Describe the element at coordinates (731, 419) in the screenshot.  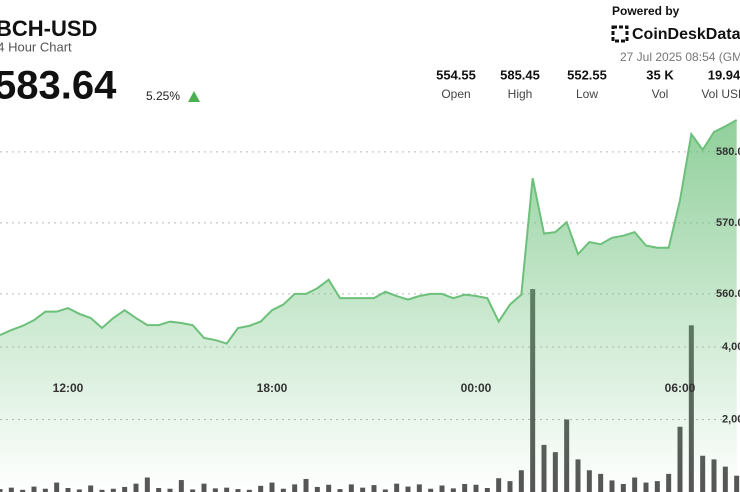
I see `y2-tick-label: 2,000` at that location.